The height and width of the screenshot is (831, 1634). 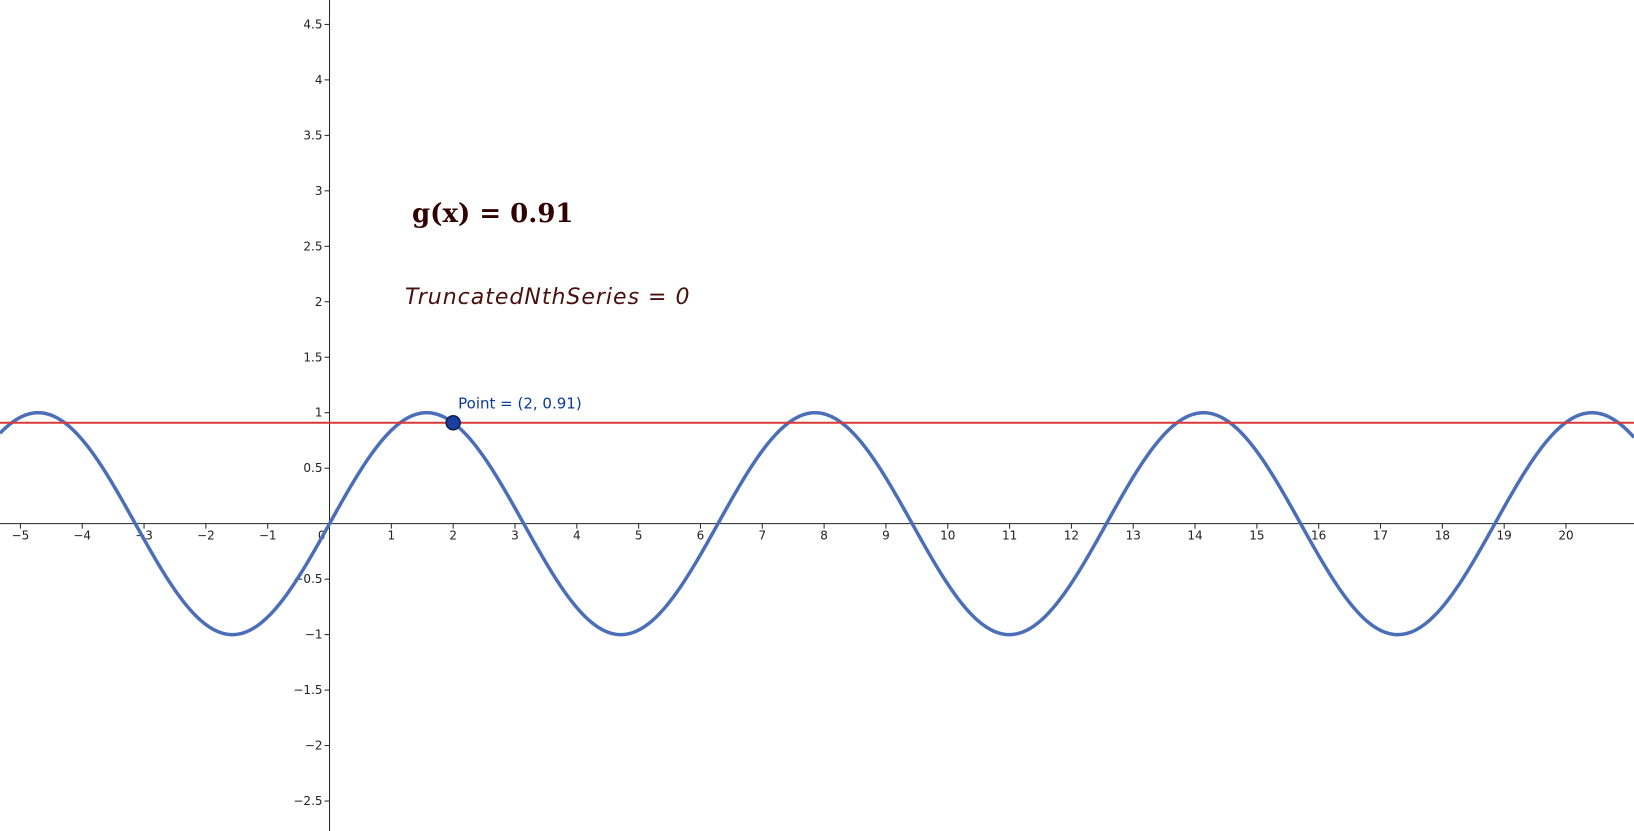 What do you see at coordinates (577, 536) in the screenshot?
I see `x-tick-label: 4` at bounding box center [577, 536].